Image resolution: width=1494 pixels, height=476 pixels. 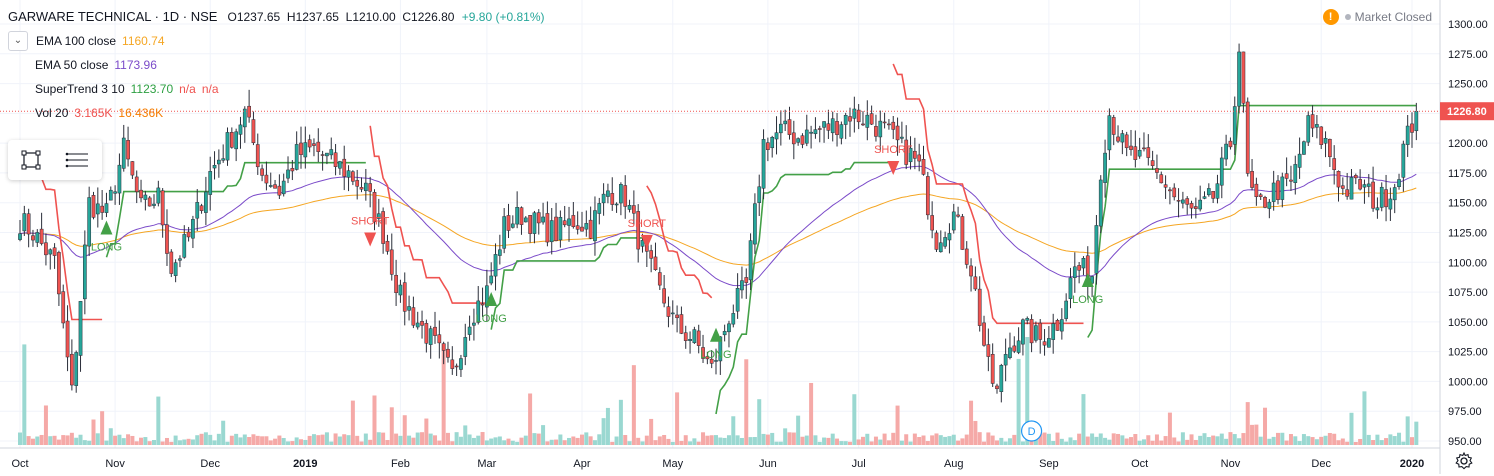 I want to click on low-value: 1210.00, so click(x=374, y=17).